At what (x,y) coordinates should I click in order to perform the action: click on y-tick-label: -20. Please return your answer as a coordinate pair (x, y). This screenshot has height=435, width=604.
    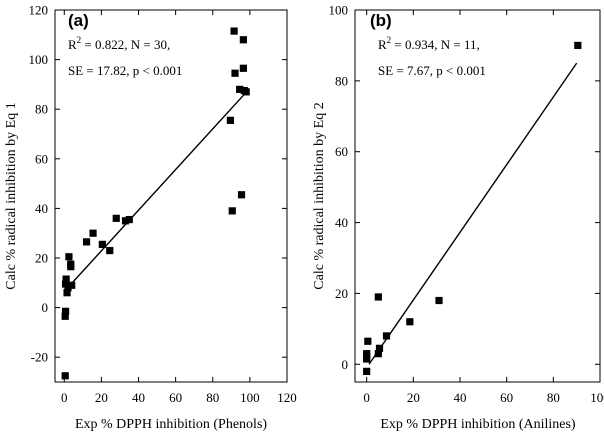
    Looking at the image, I should click on (39, 357).